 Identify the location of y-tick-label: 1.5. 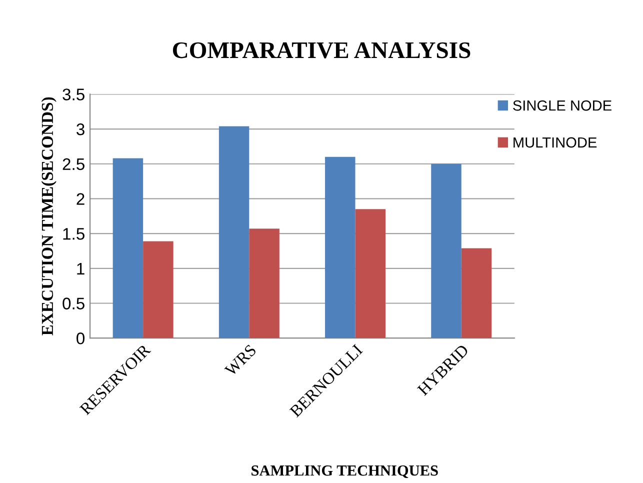
(73, 234).